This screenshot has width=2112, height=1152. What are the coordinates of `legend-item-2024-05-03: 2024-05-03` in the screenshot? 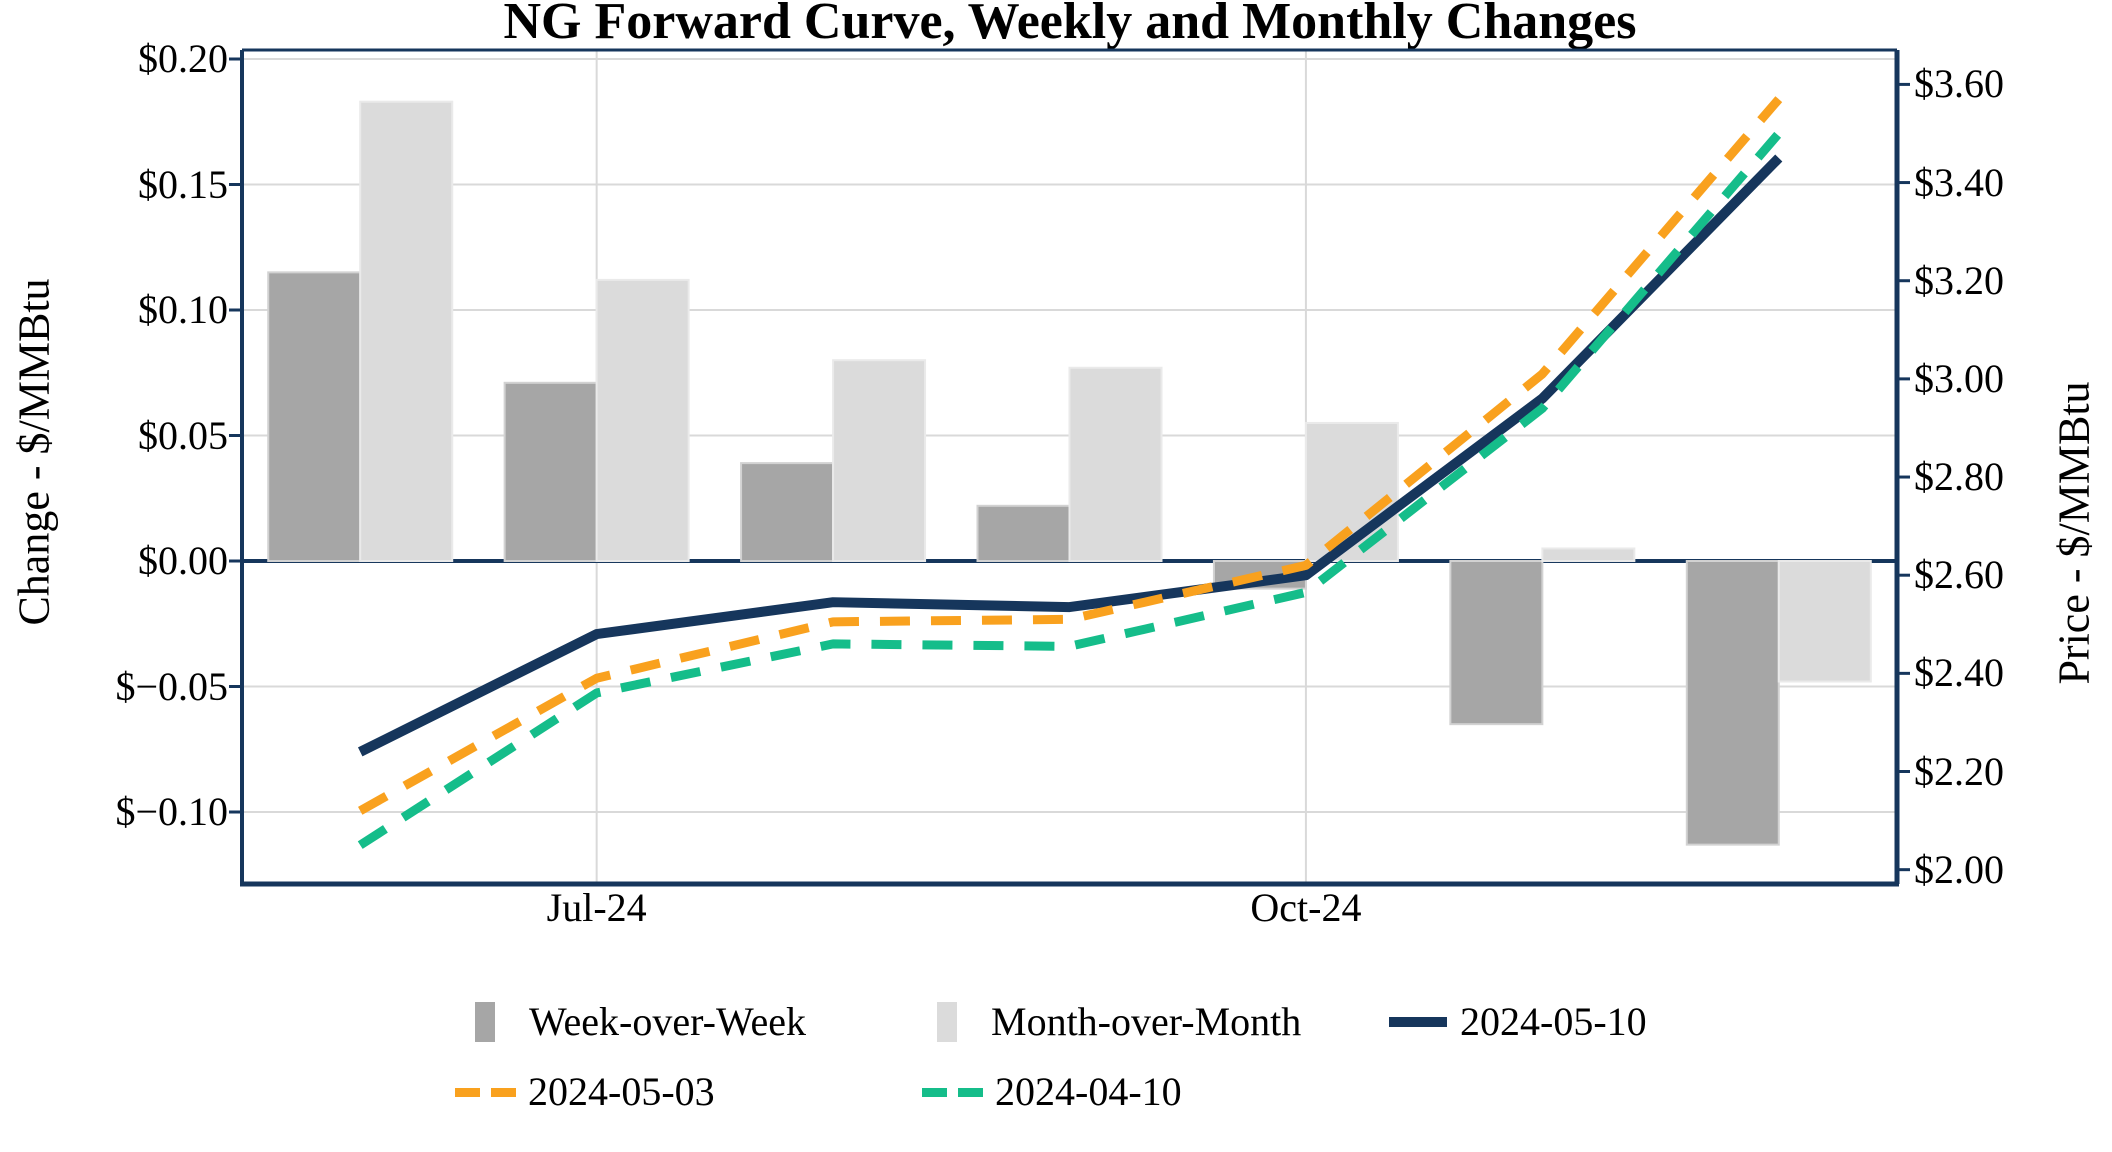 It's located at (585, 1092).